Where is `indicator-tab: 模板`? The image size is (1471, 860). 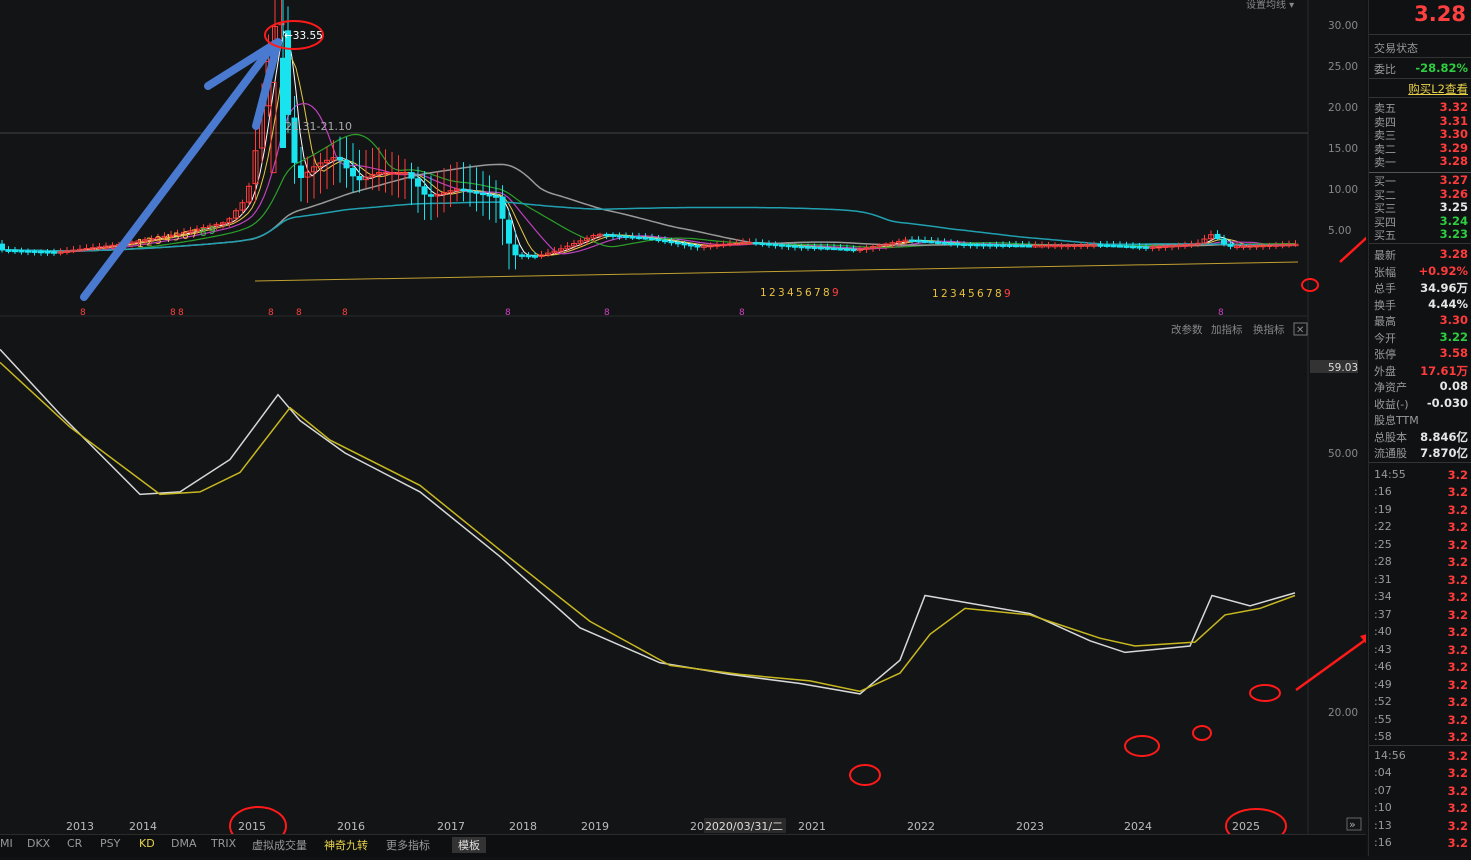 indicator-tab: 模板 is located at coordinates (469, 845).